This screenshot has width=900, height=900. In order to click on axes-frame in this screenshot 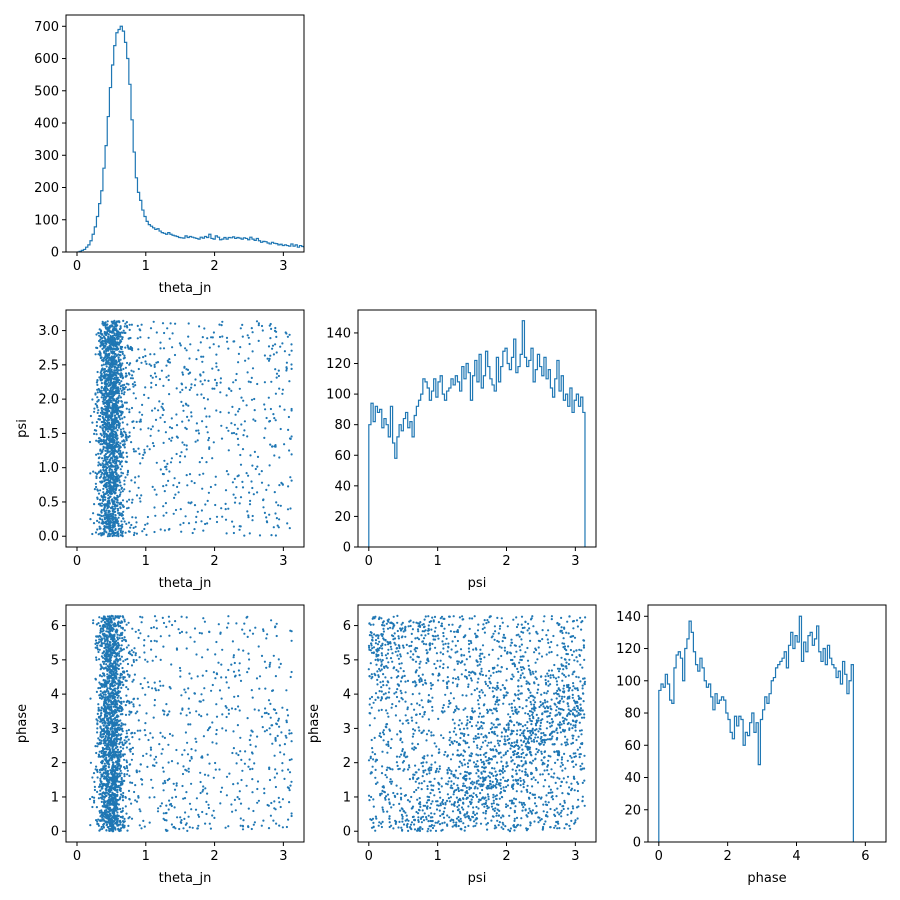, I will do `click(185, 133)`.